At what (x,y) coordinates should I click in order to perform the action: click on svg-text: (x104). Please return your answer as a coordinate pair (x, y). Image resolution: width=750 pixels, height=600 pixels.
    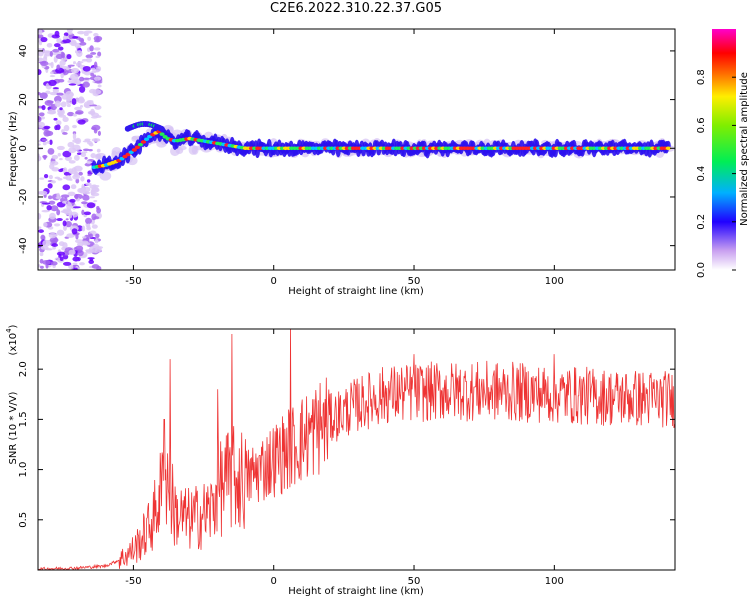
    Looking at the image, I should click on (12, 339).